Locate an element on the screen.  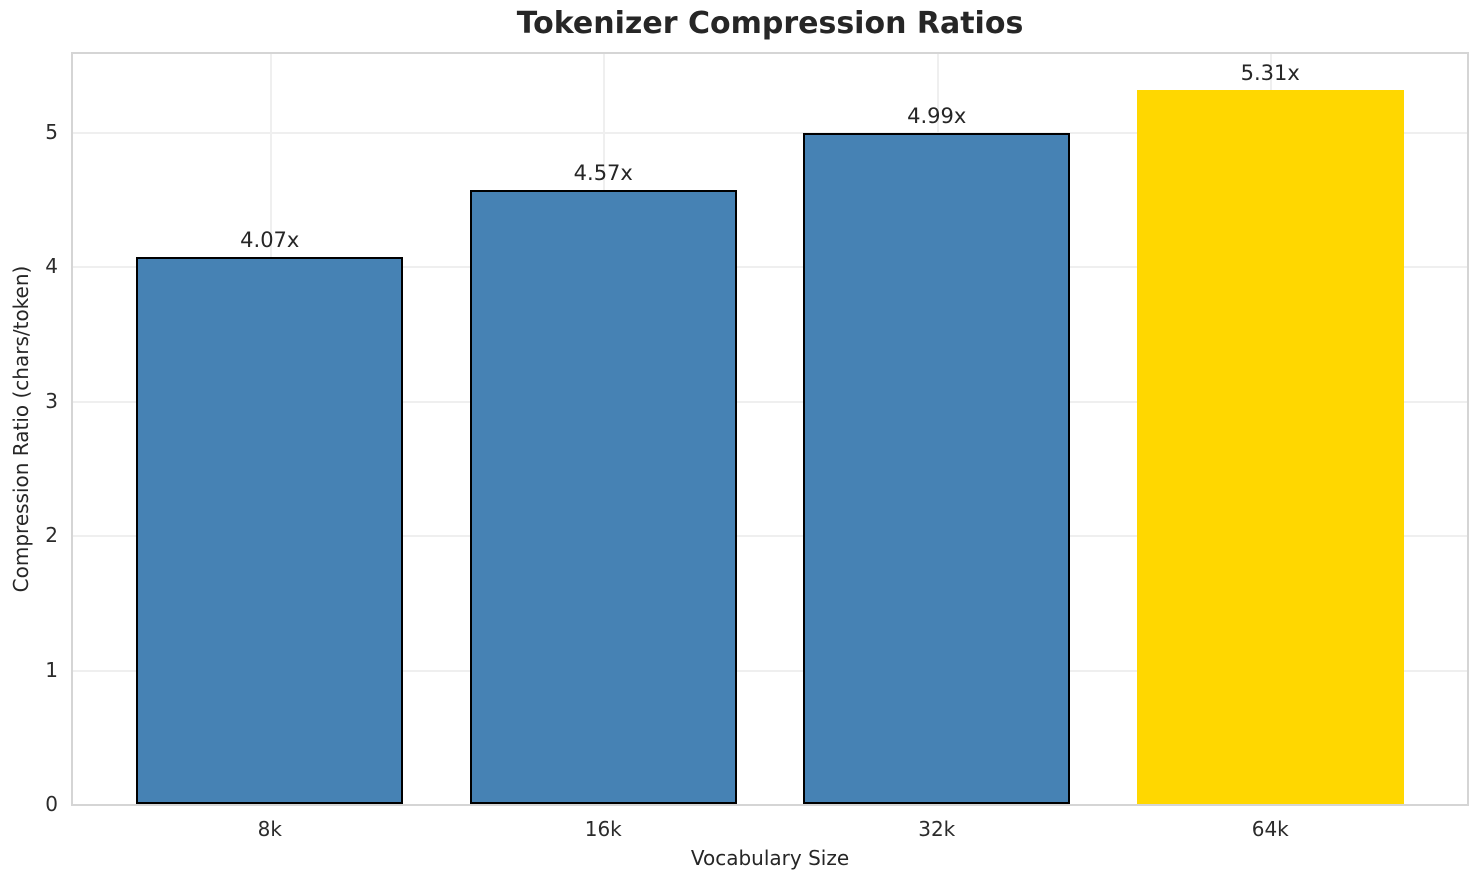
y-axis-ticks: 0 1 2 3 4 5 is located at coordinates (29, 435).